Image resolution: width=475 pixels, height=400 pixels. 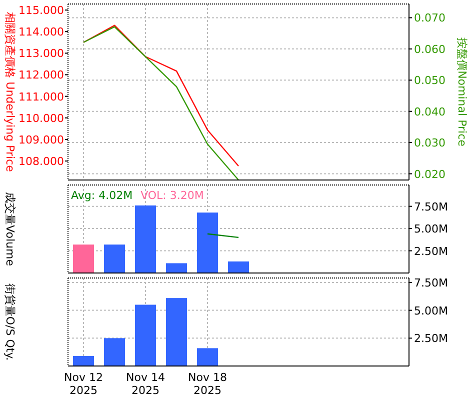 What do you see at coordinates (41, 75) in the screenshot?
I see `y-tick-label: 112.000` at bounding box center [41, 75].